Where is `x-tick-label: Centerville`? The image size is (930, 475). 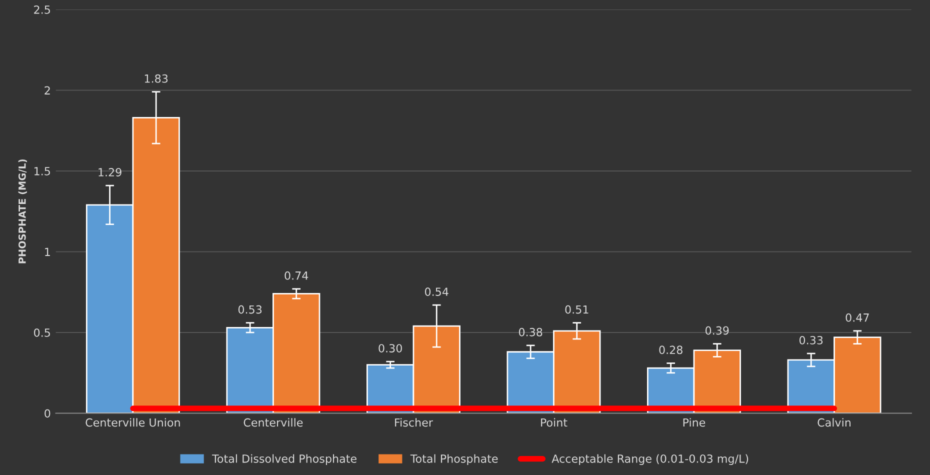
x-tick-label: Centerville is located at coordinates (273, 422).